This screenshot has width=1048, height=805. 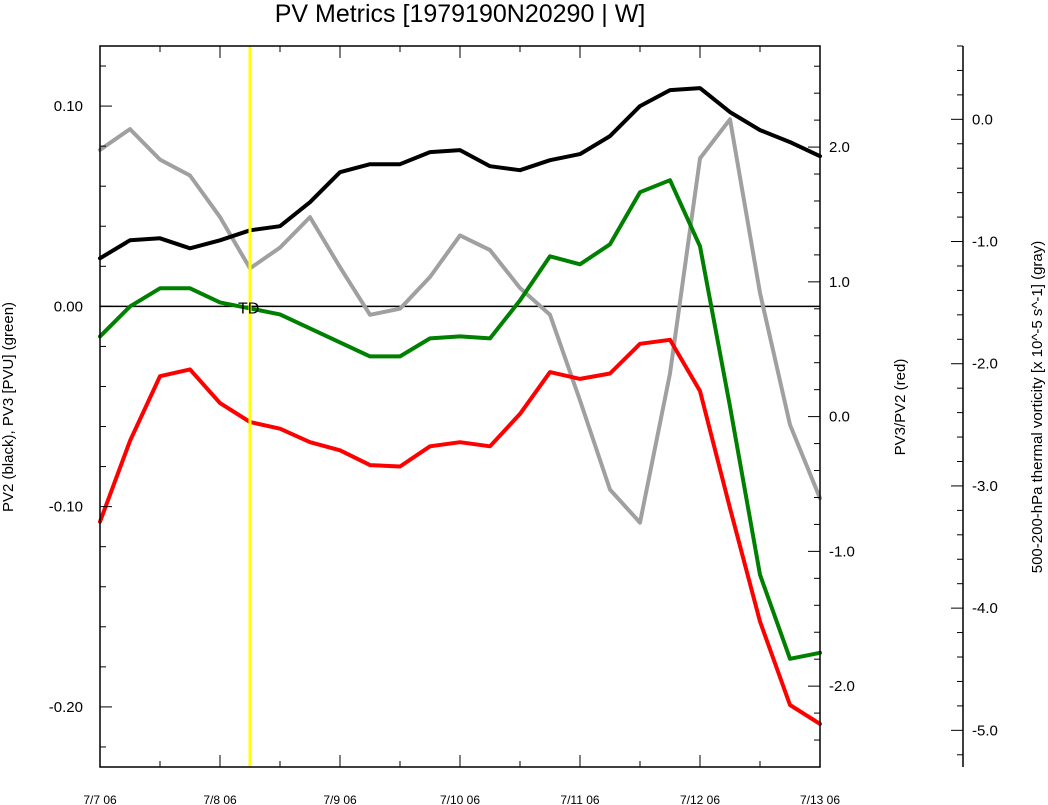 What do you see at coordinates (68, 306) in the screenshot?
I see `left-axis-tick-label: 0.00` at bounding box center [68, 306].